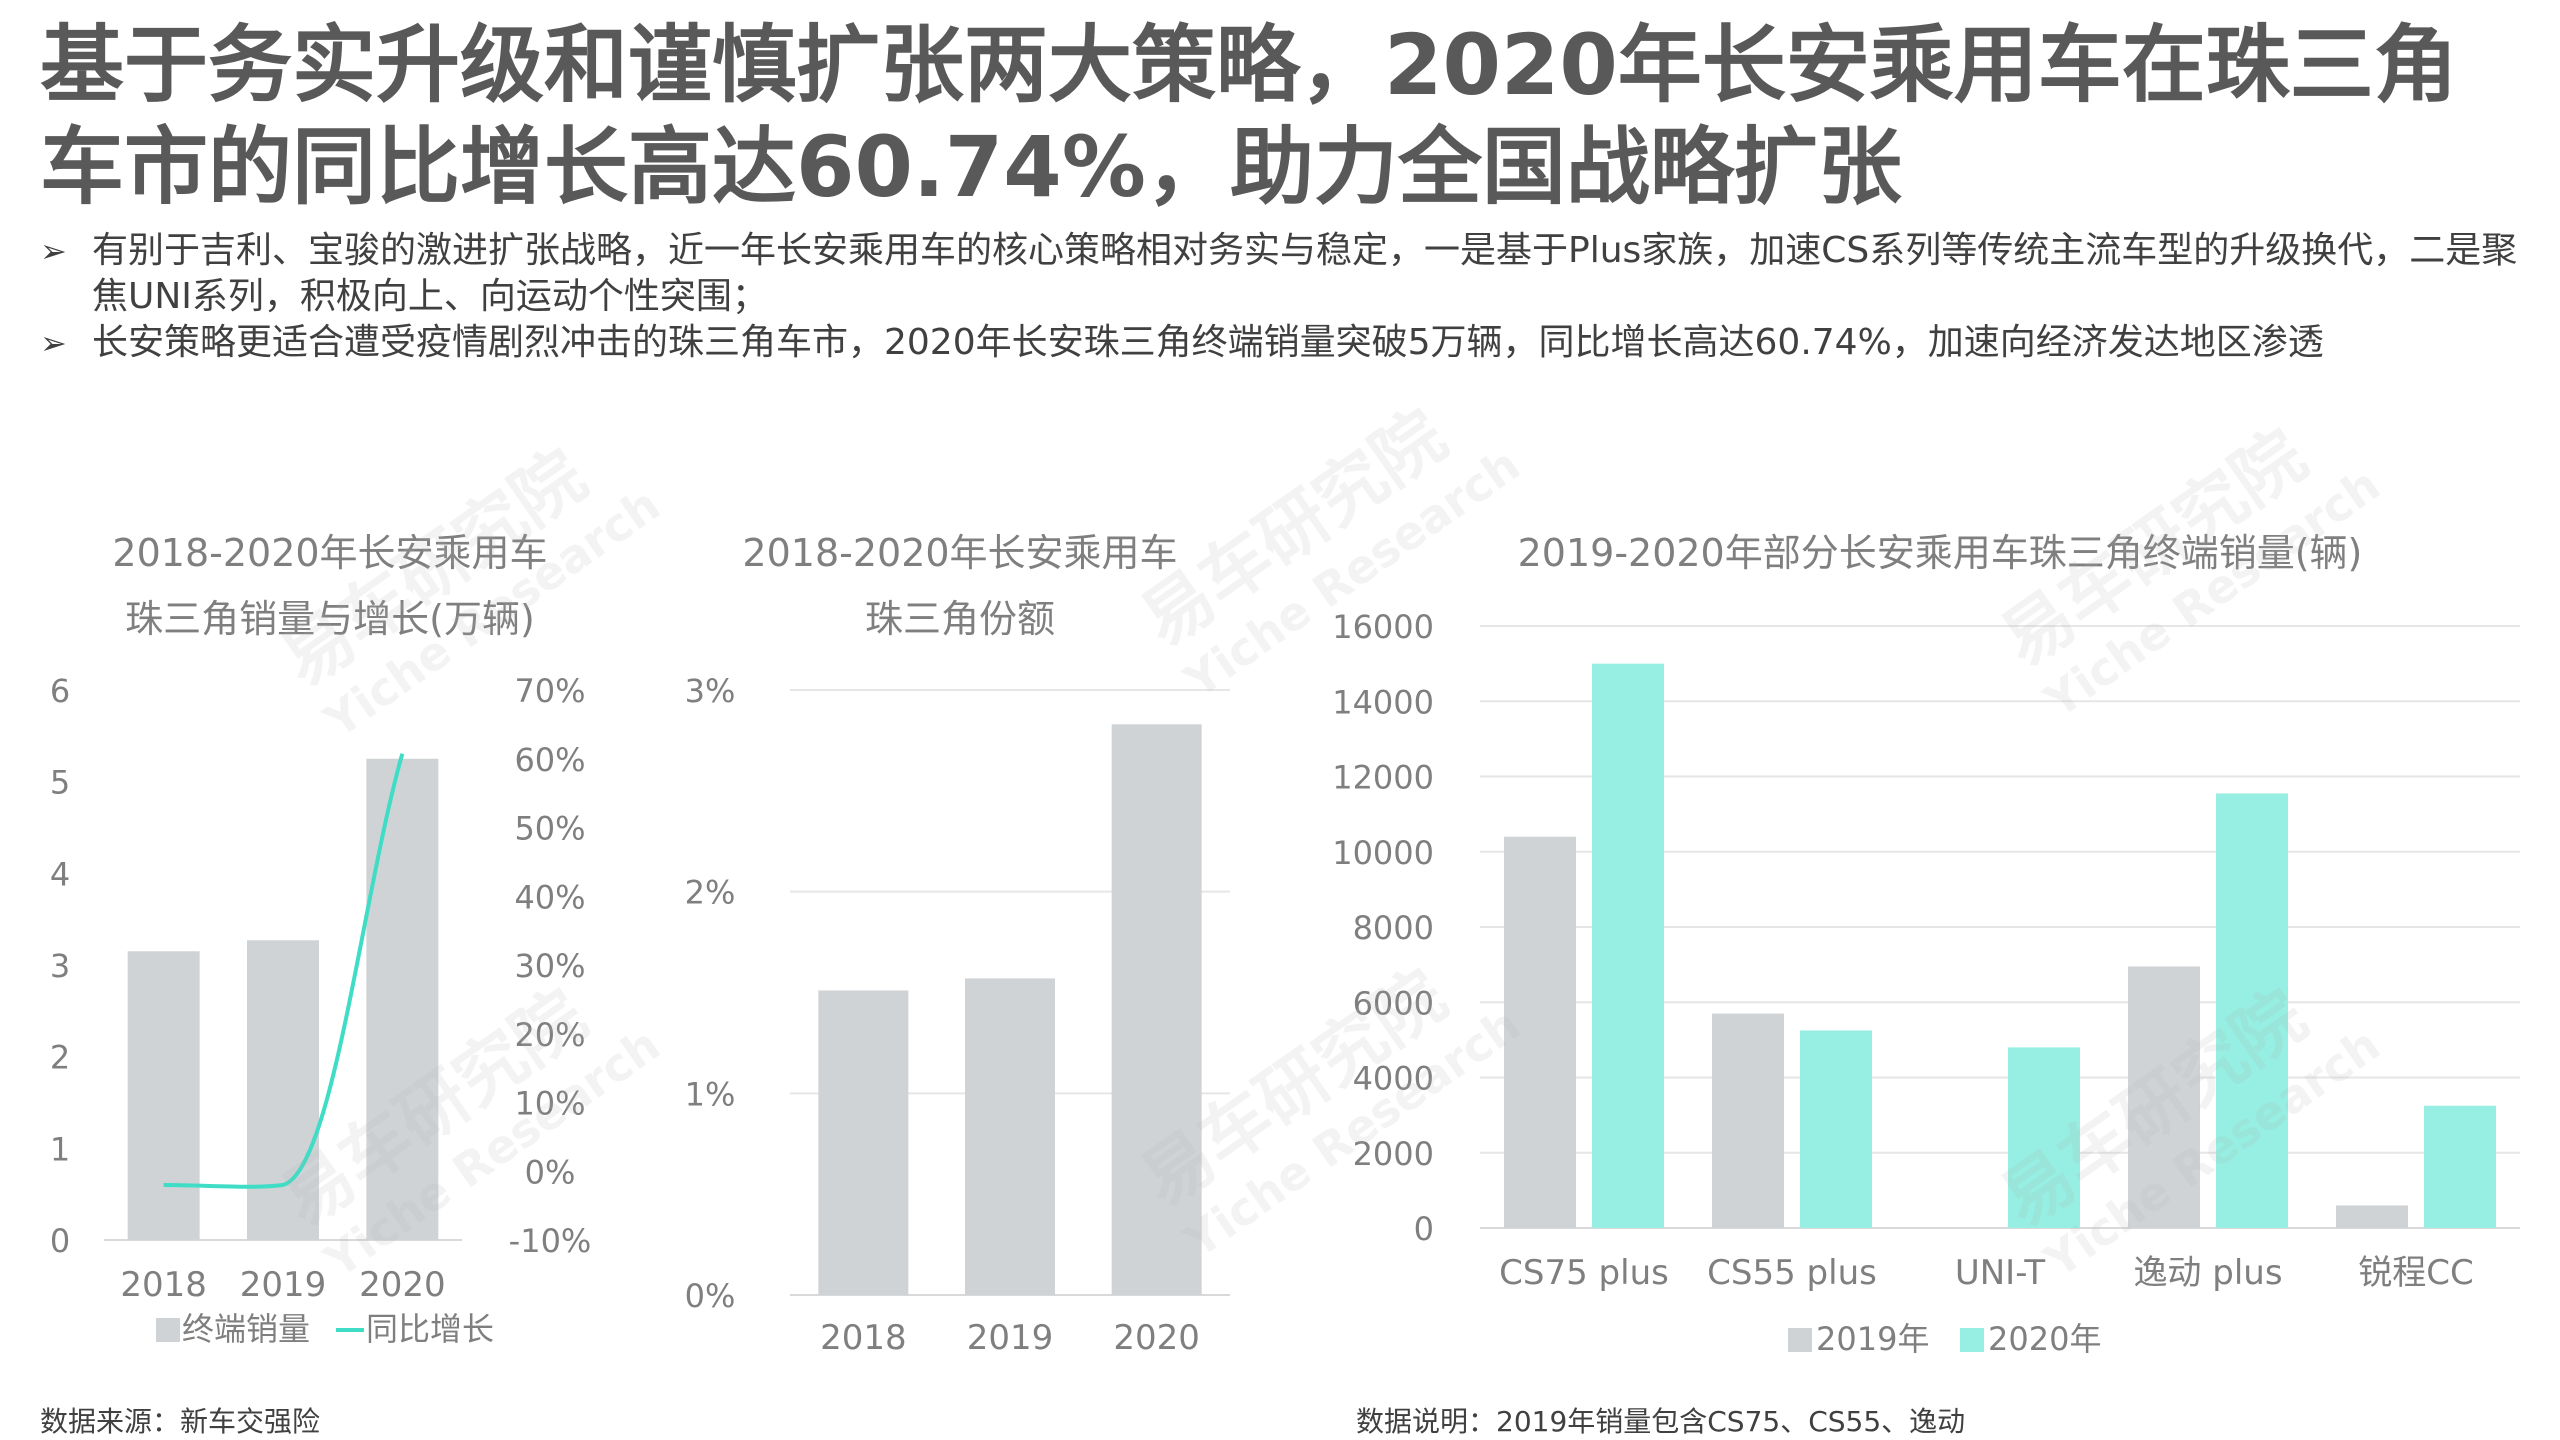 The image size is (2560, 1440). Describe the element at coordinates (1383, 778) in the screenshot. I see `y-tick-label: 12000` at that location.